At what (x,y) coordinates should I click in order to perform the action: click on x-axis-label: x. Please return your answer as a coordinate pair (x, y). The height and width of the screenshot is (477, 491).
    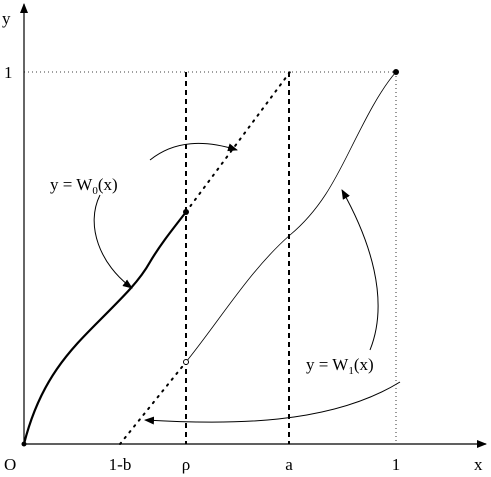
    Looking at the image, I should click on (478, 464).